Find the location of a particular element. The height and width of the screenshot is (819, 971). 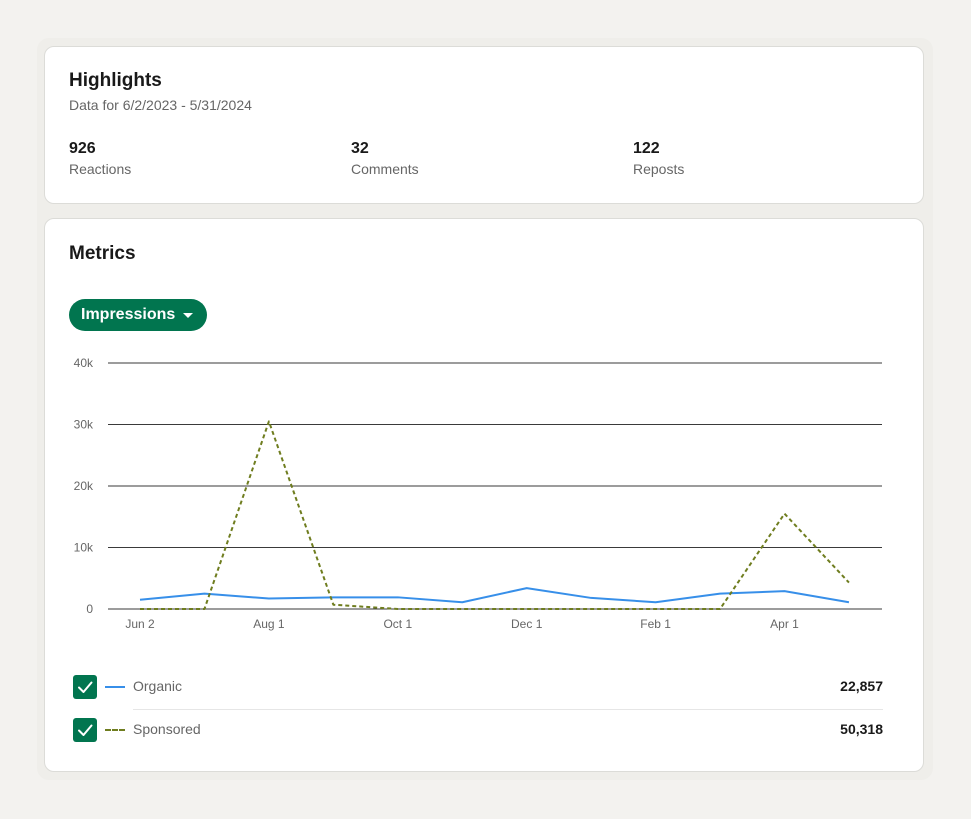

x-tick-label: Dec 1 is located at coordinates (527, 624).